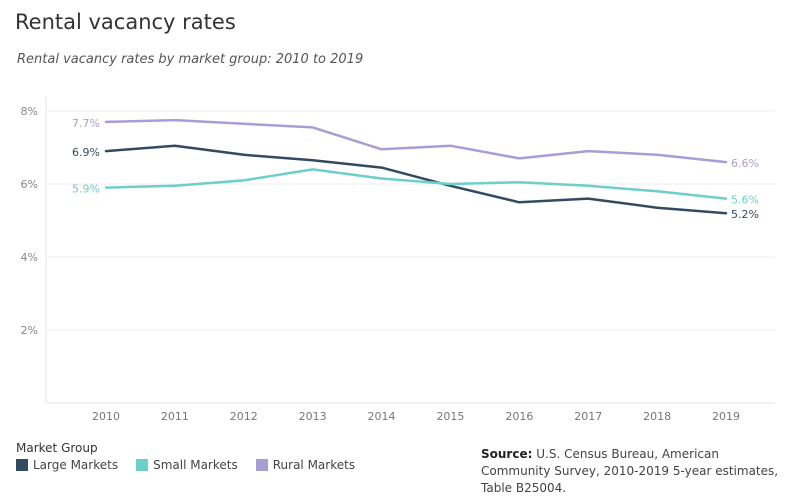 The width and height of the screenshot is (799, 499). I want to click on legend-title: Market Group, so click(57, 448).